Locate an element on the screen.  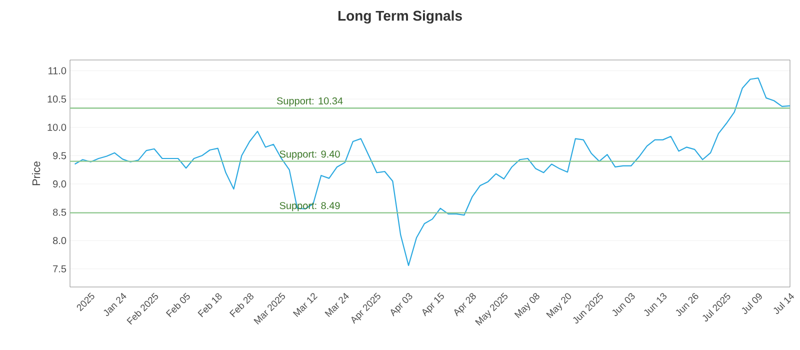
x-tick-label: Apr 28 is located at coordinates (465, 304).